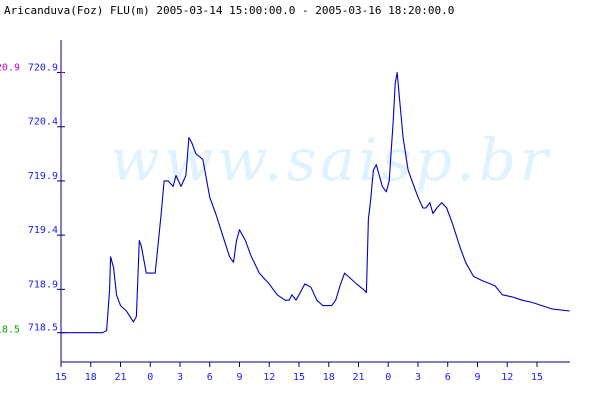 The height and width of the screenshot is (400, 600). Describe the element at coordinates (10, 330) in the screenshot. I see `min-value-label: 718.5` at that location.